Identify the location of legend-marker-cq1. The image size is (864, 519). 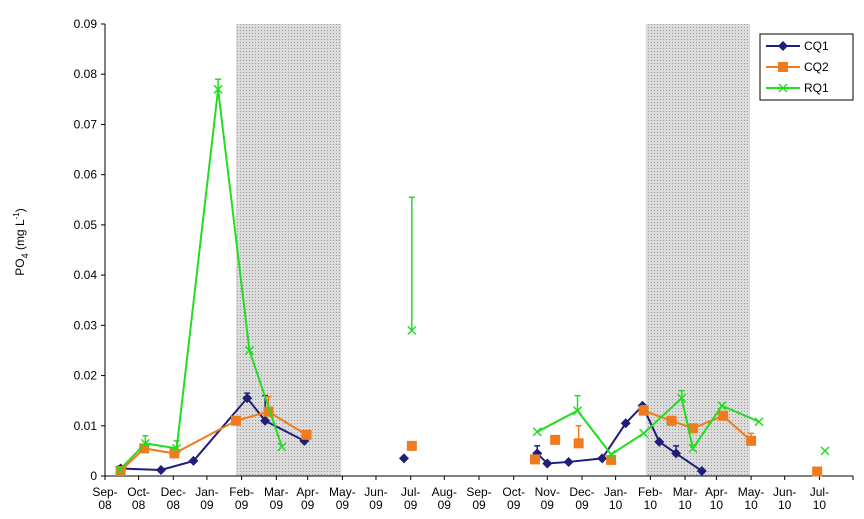
(783, 46).